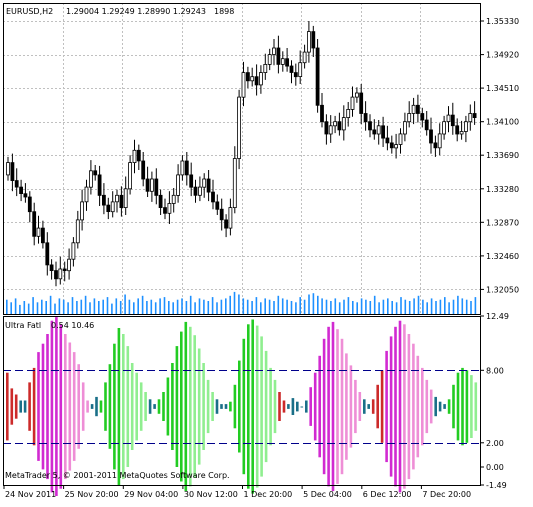 The image size is (533, 507). Describe the element at coordinates (495, 467) in the screenshot. I see `indicator-tick-label: 0.00` at that location.